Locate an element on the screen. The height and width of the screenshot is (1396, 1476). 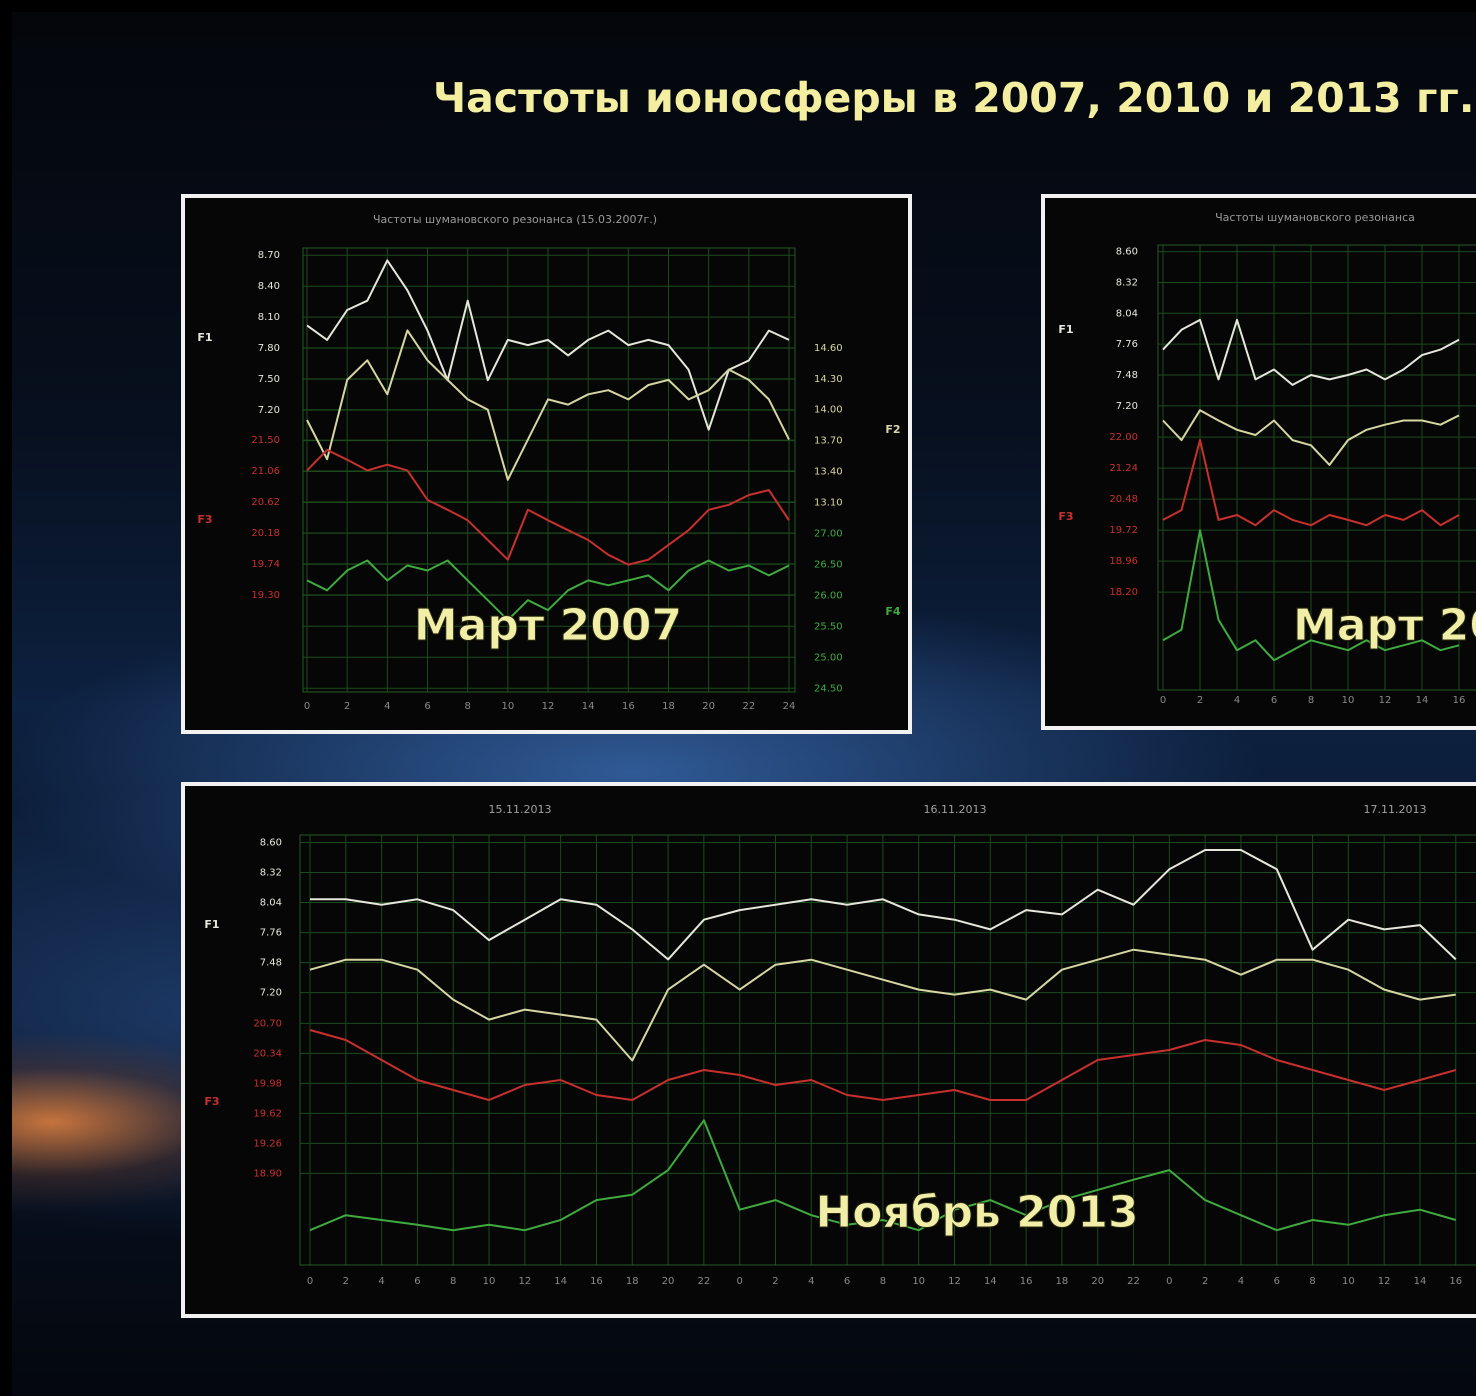
x-tick-label: 24 is located at coordinates (789, 706).